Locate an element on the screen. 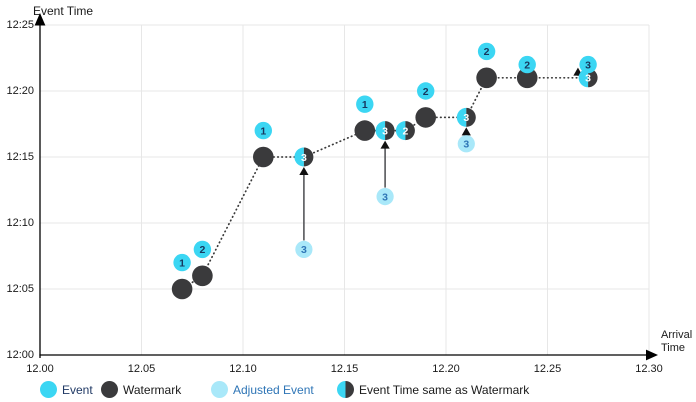  x-tick-label: 12.10 is located at coordinates (243, 369).